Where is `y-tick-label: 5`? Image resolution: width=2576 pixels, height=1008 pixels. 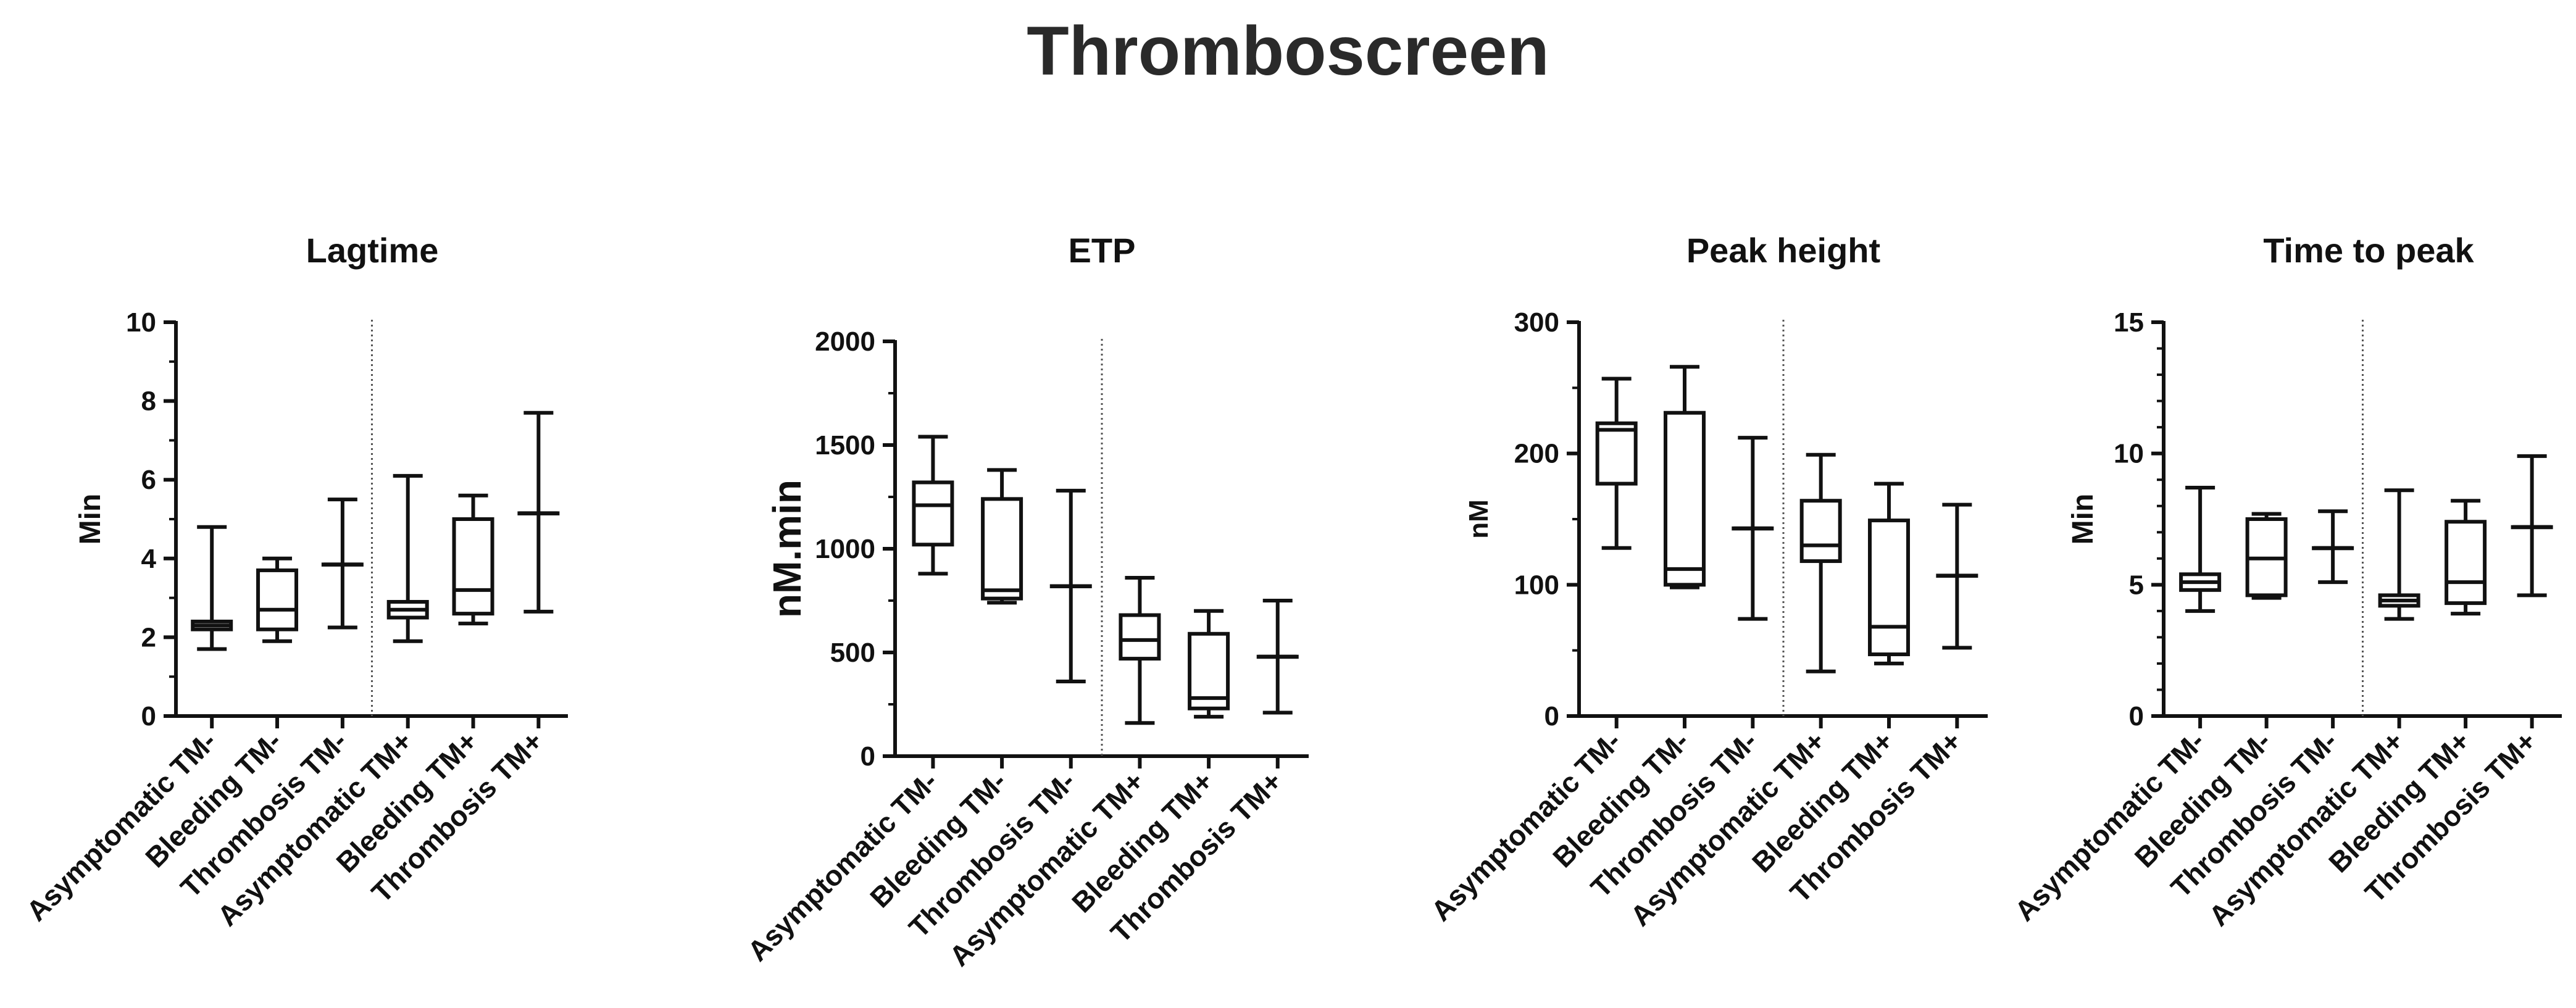
y-tick-label: 5 is located at coordinates (2136, 585).